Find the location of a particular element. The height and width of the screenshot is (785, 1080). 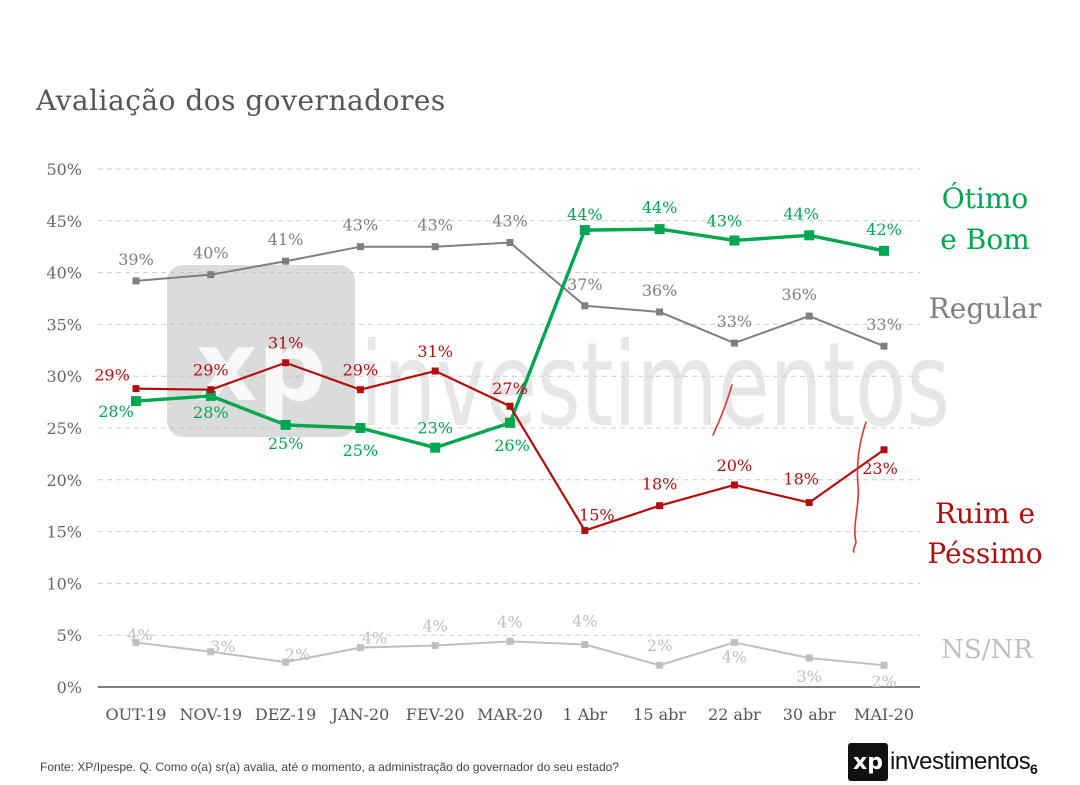

data-label-ruim: 23% is located at coordinates (880, 468).